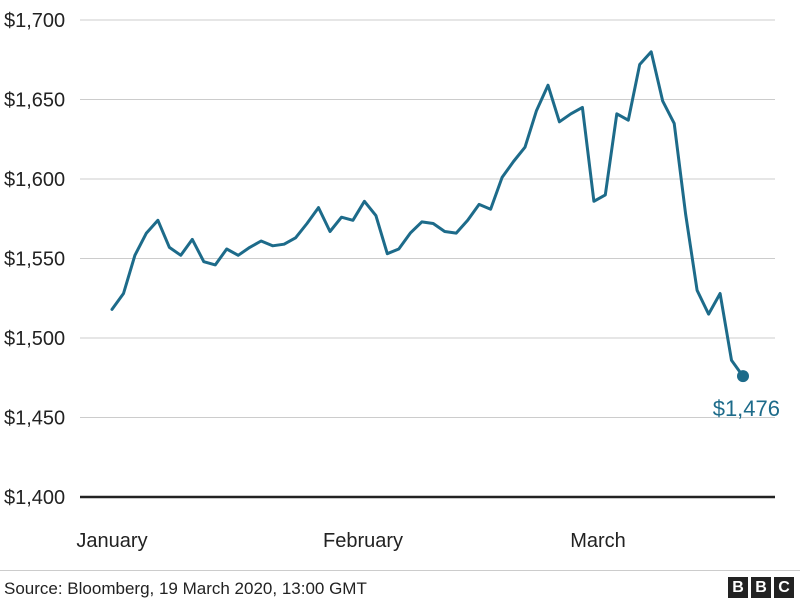  I want to click on end-value-label: $1,476, so click(746, 408).